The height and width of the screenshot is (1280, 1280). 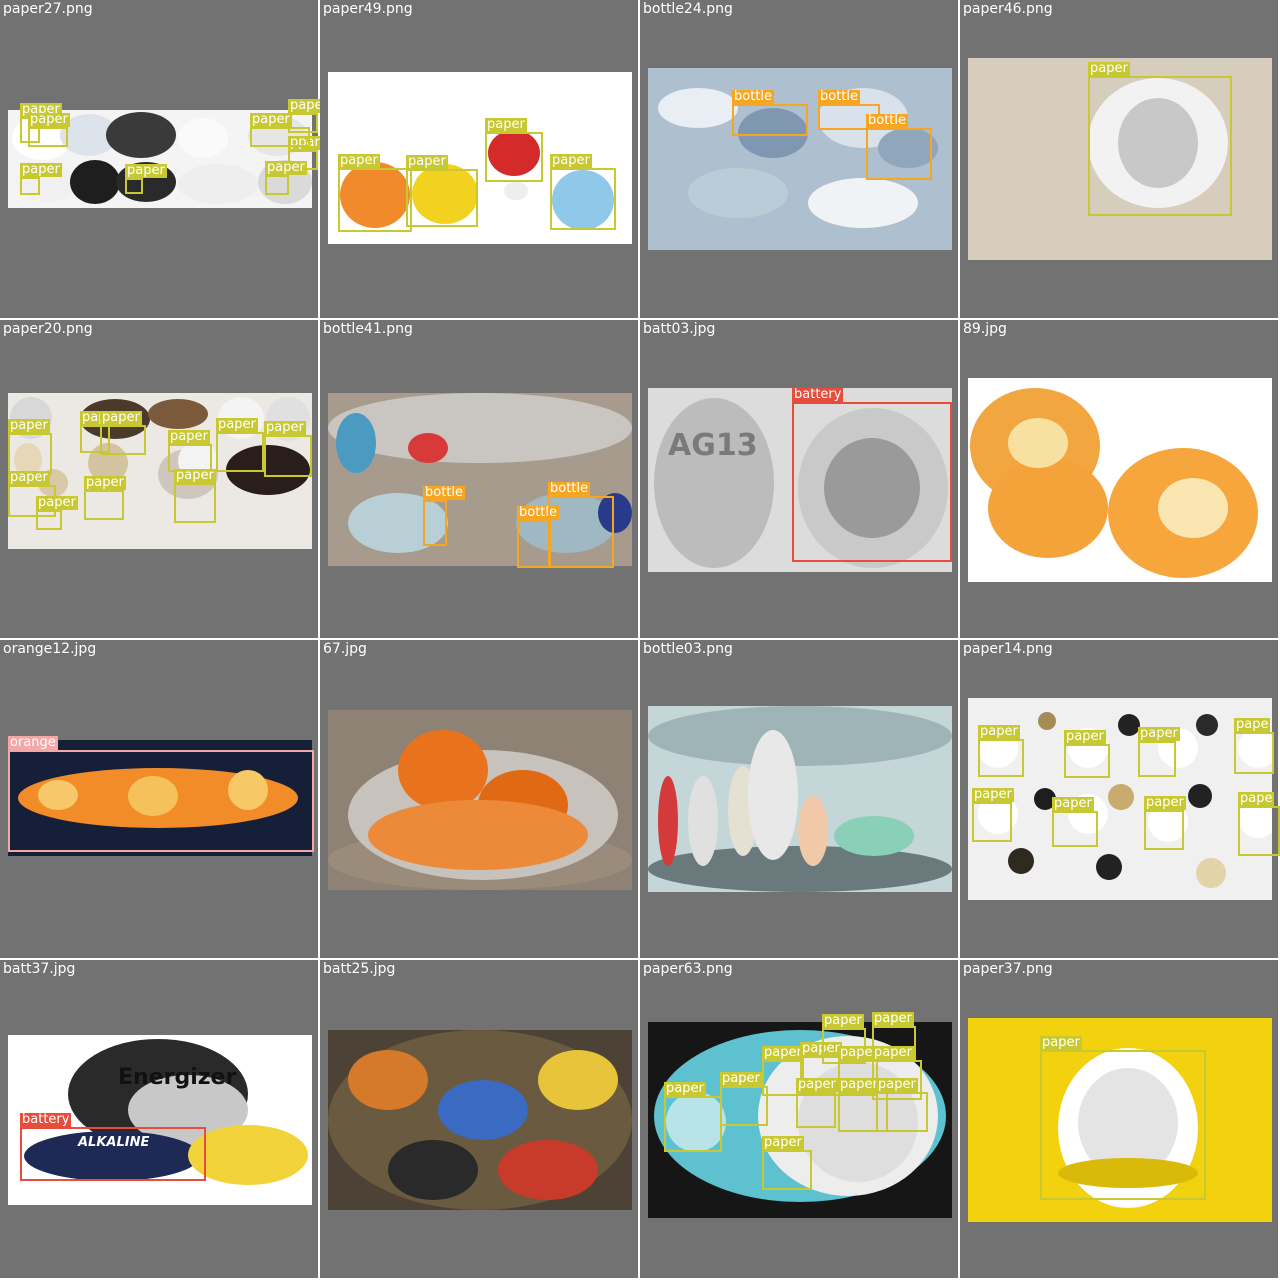 What do you see at coordinates (159, 159) in the screenshot?
I see `grid-tile: paper27.png` at bounding box center [159, 159].